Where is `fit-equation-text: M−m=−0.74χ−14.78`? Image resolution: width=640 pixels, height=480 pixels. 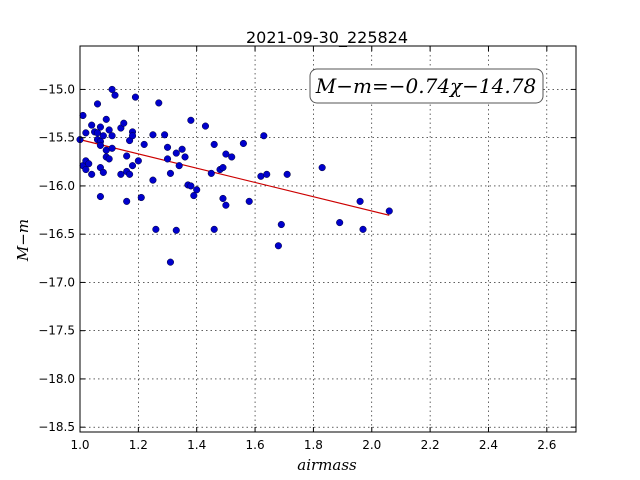 fit-equation-text: M−m=−0.74χ−14.78 is located at coordinates (425, 86).